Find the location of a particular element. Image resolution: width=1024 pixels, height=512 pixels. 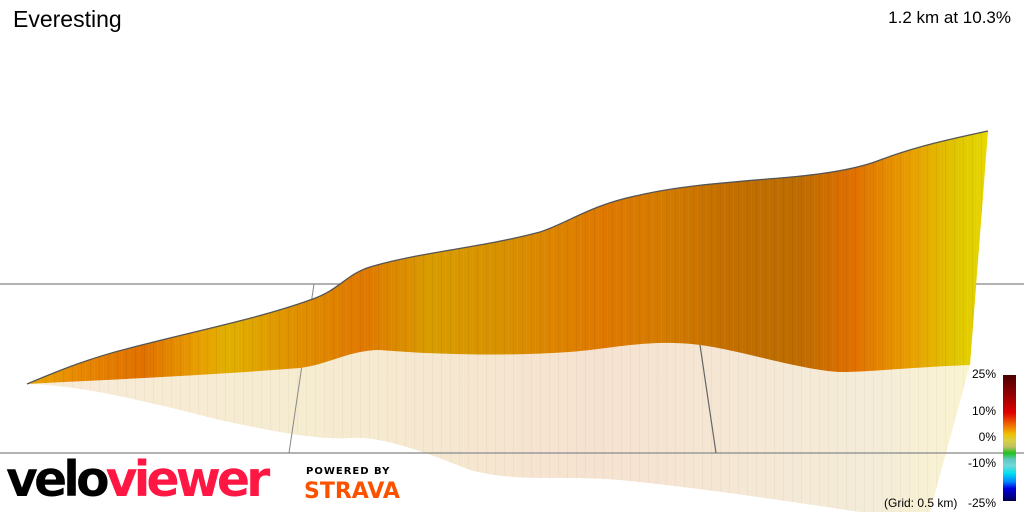

logo-viewer: viewer is located at coordinates (188, 479).